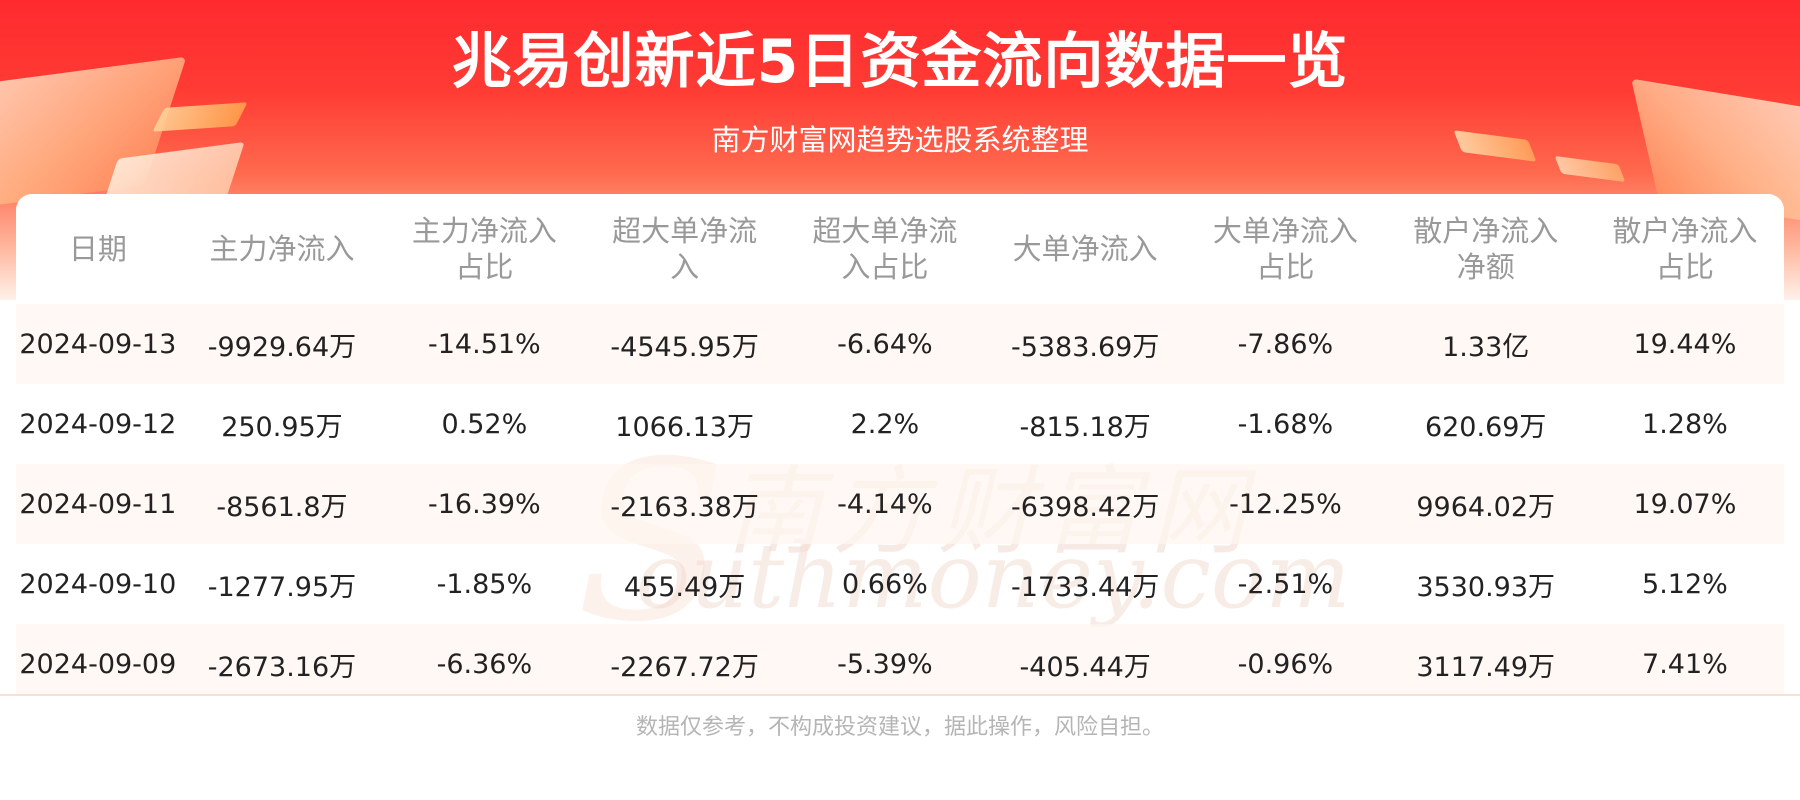 The image size is (1800, 800). I want to click on table-cell: -4.14%, so click(885, 504).